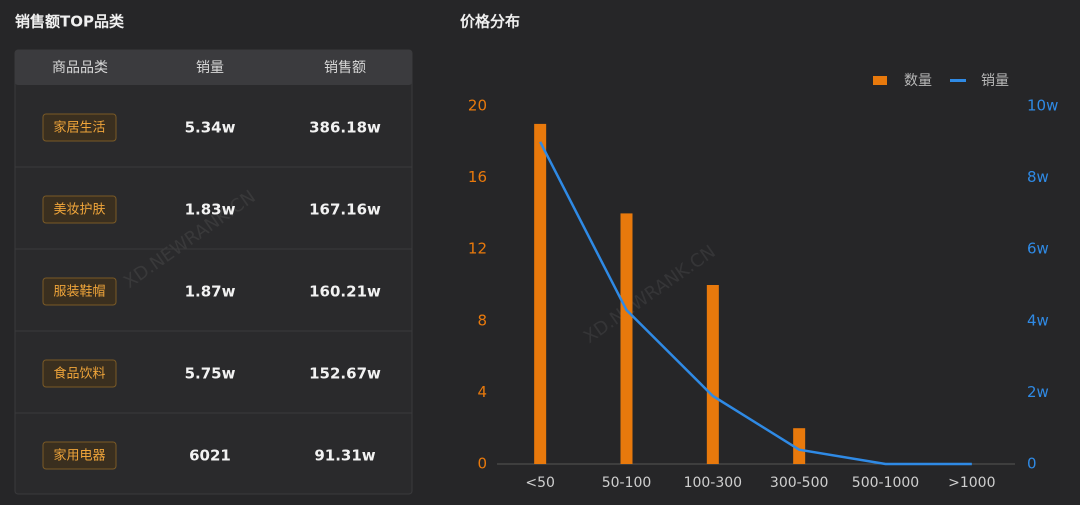 The height and width of the screenshot is (505, 1080). What do you see at coordinates (918, 81) in the screenshot?
I see `legend-label: 数量` at bounding box center [918, 81].